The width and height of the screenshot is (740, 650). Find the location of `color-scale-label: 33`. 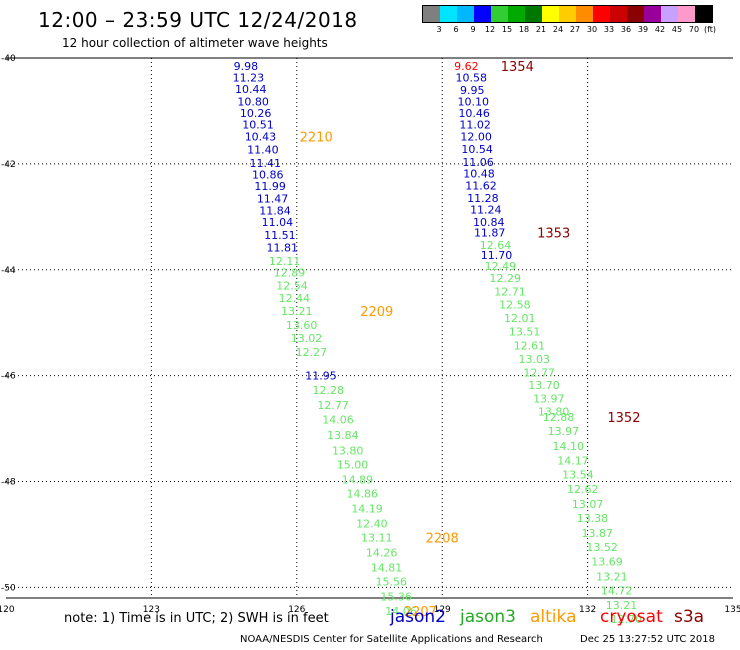

color-scale-label: 33 is located at coordinates (609, 29).